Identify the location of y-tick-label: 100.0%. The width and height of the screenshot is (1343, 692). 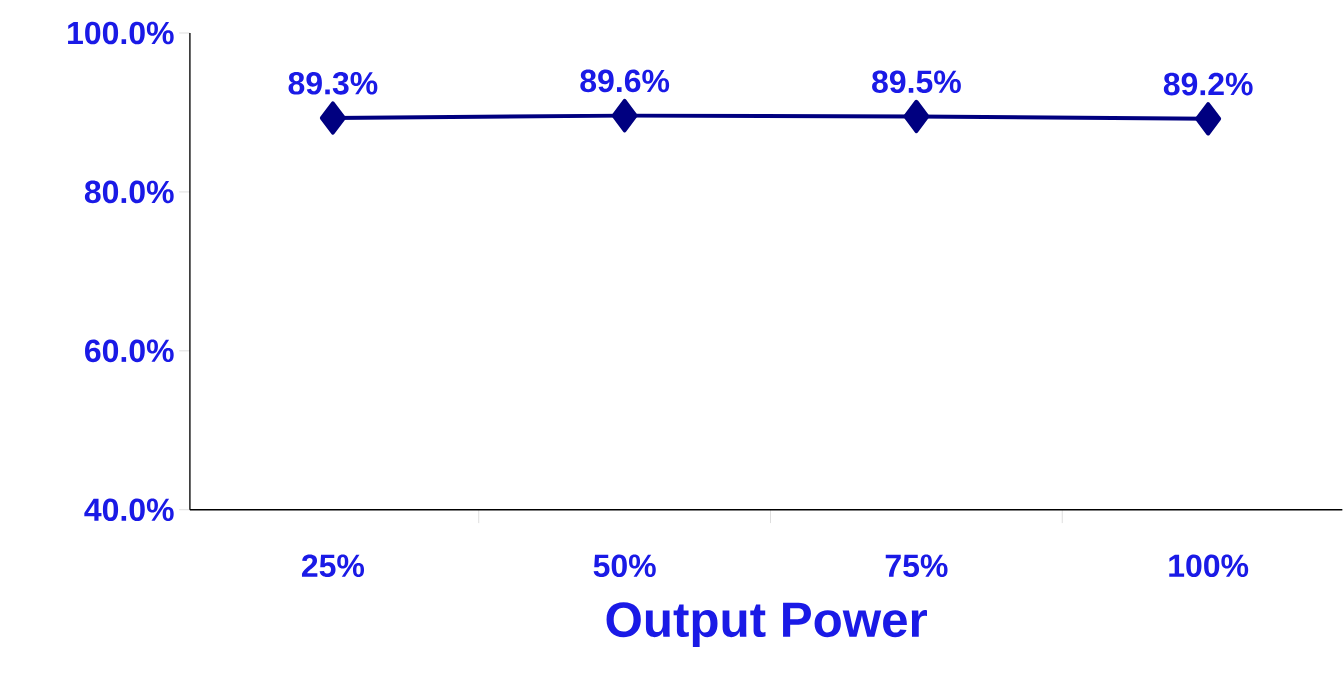
(121, 33).